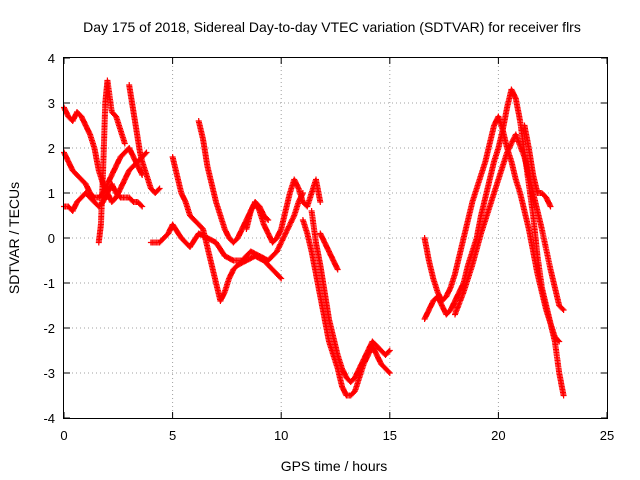 The width and height of the screenshot is (640, 480). Describe the element at coordinates (49, 373) in the screenshot. I see `y-tick-label: -3` at that location.